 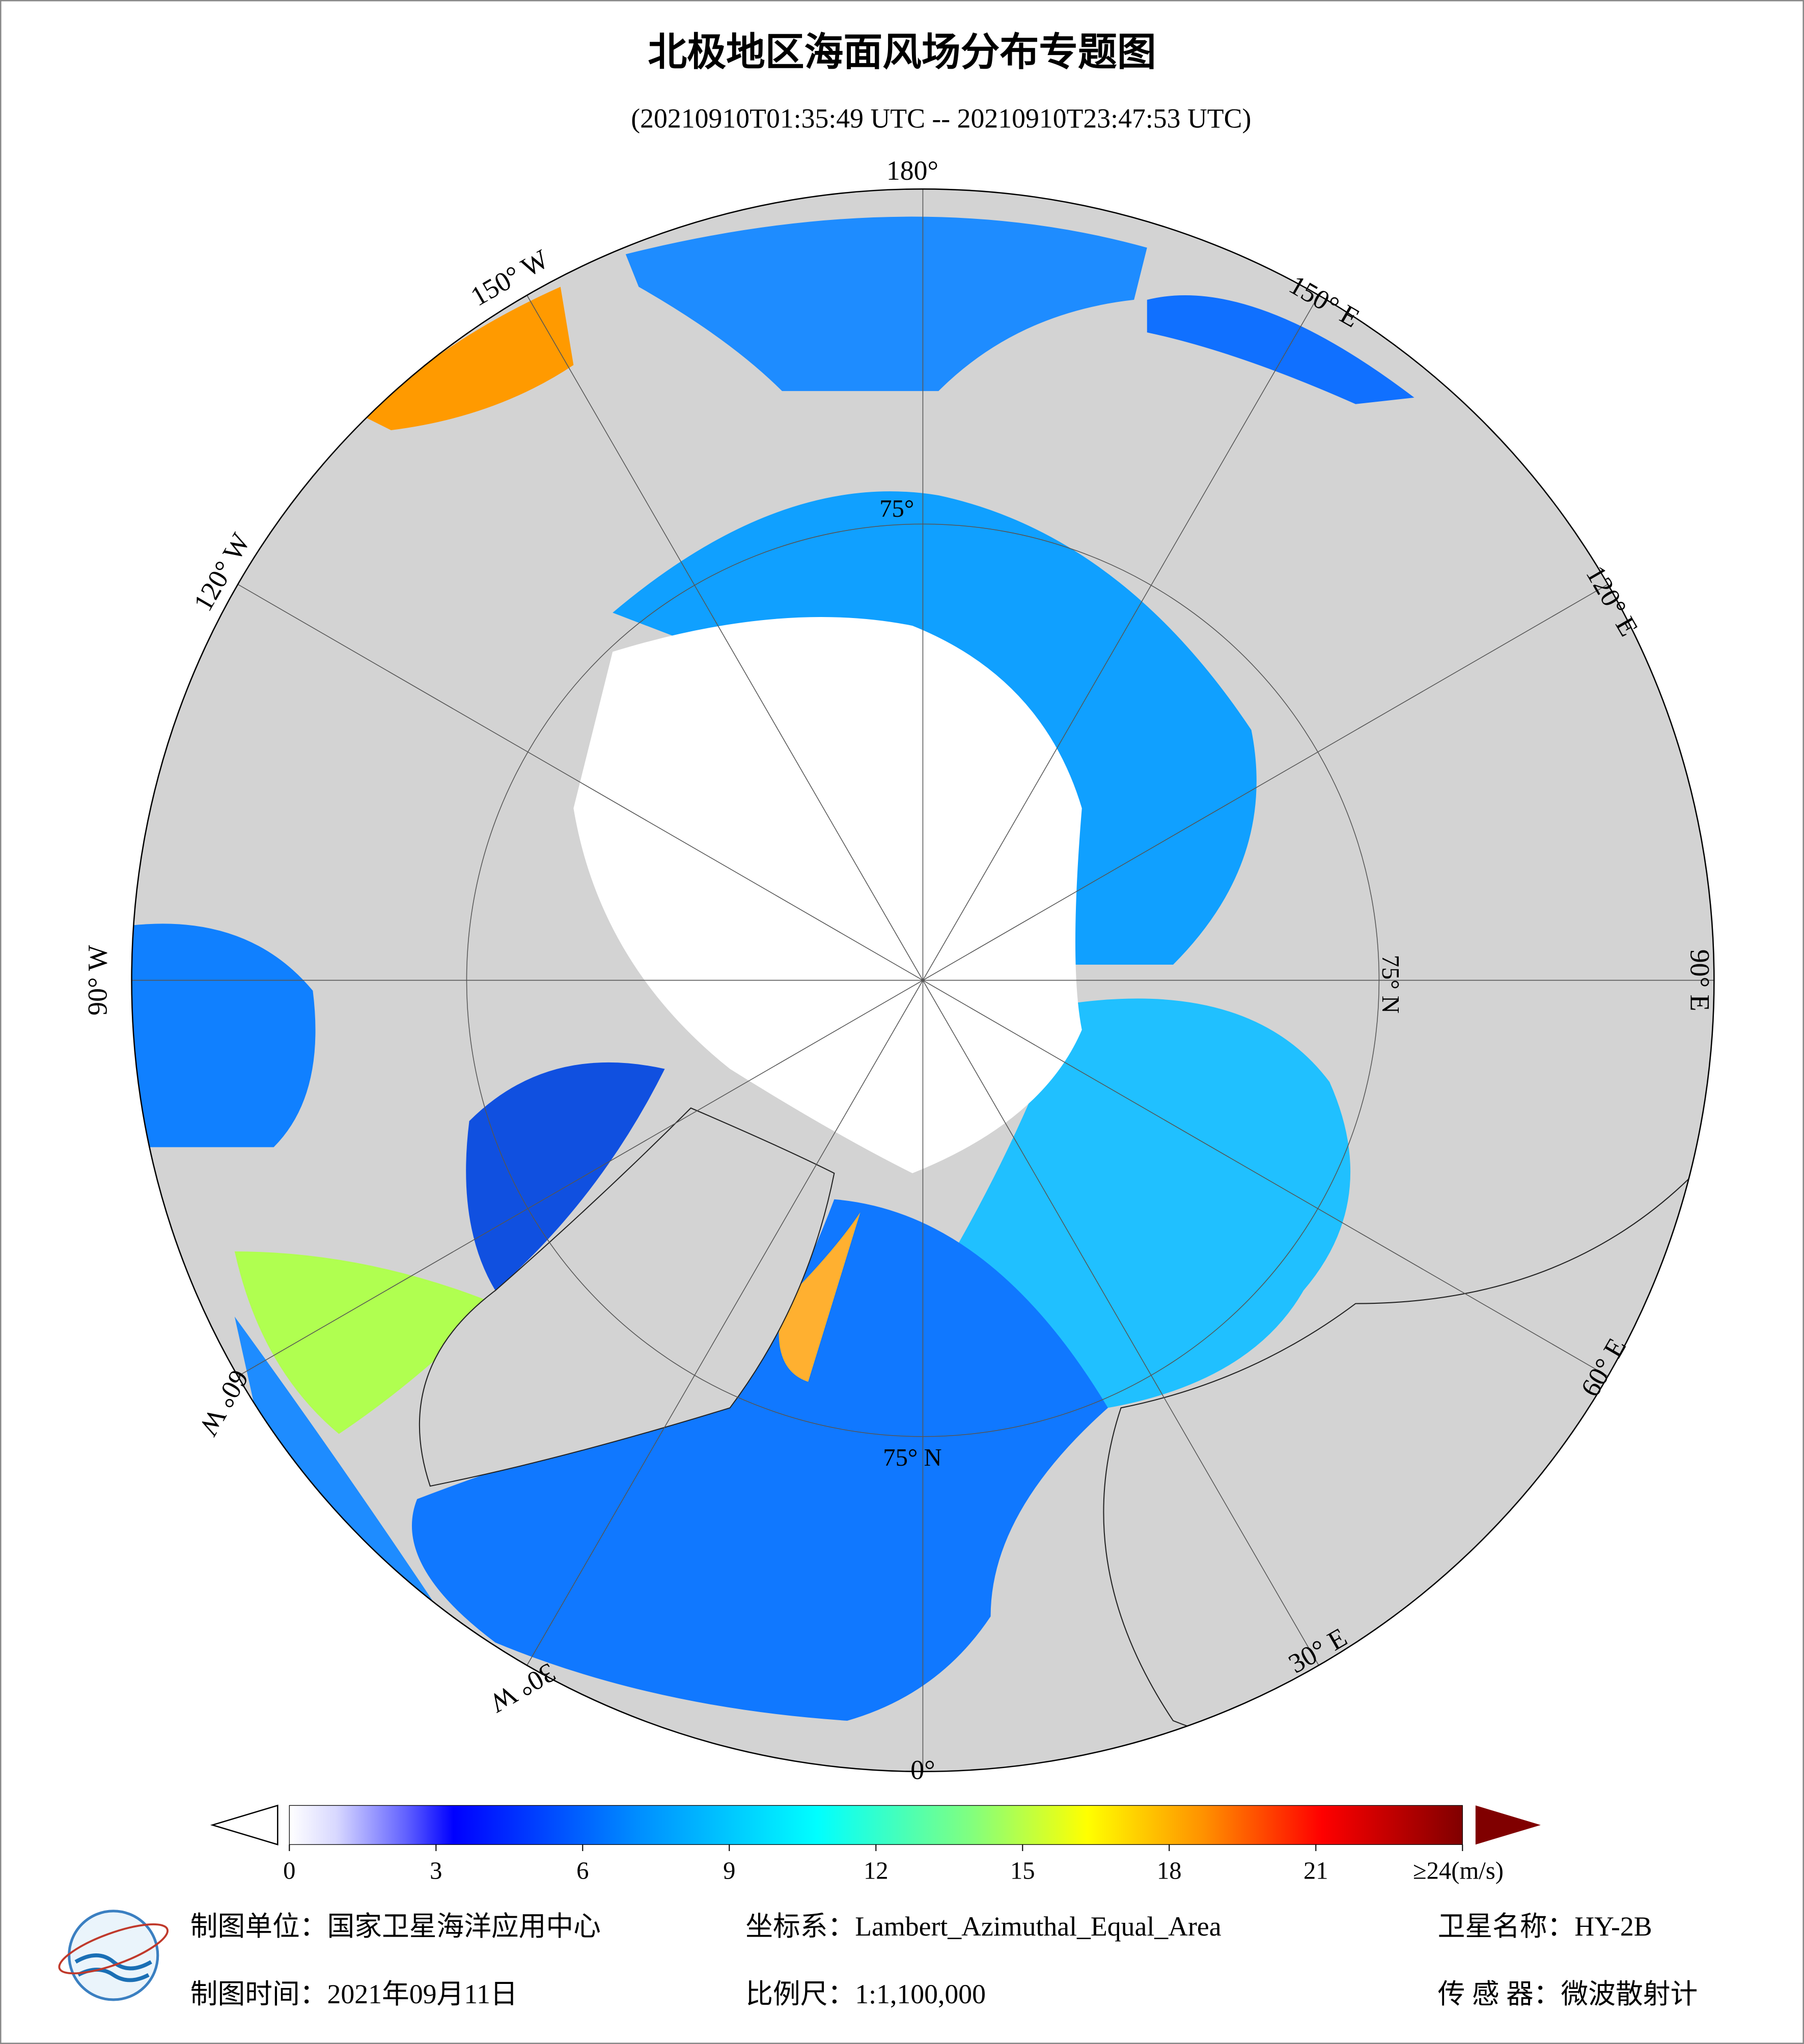 I want to click on colorbar-bar, so click(x=876, y=1825).